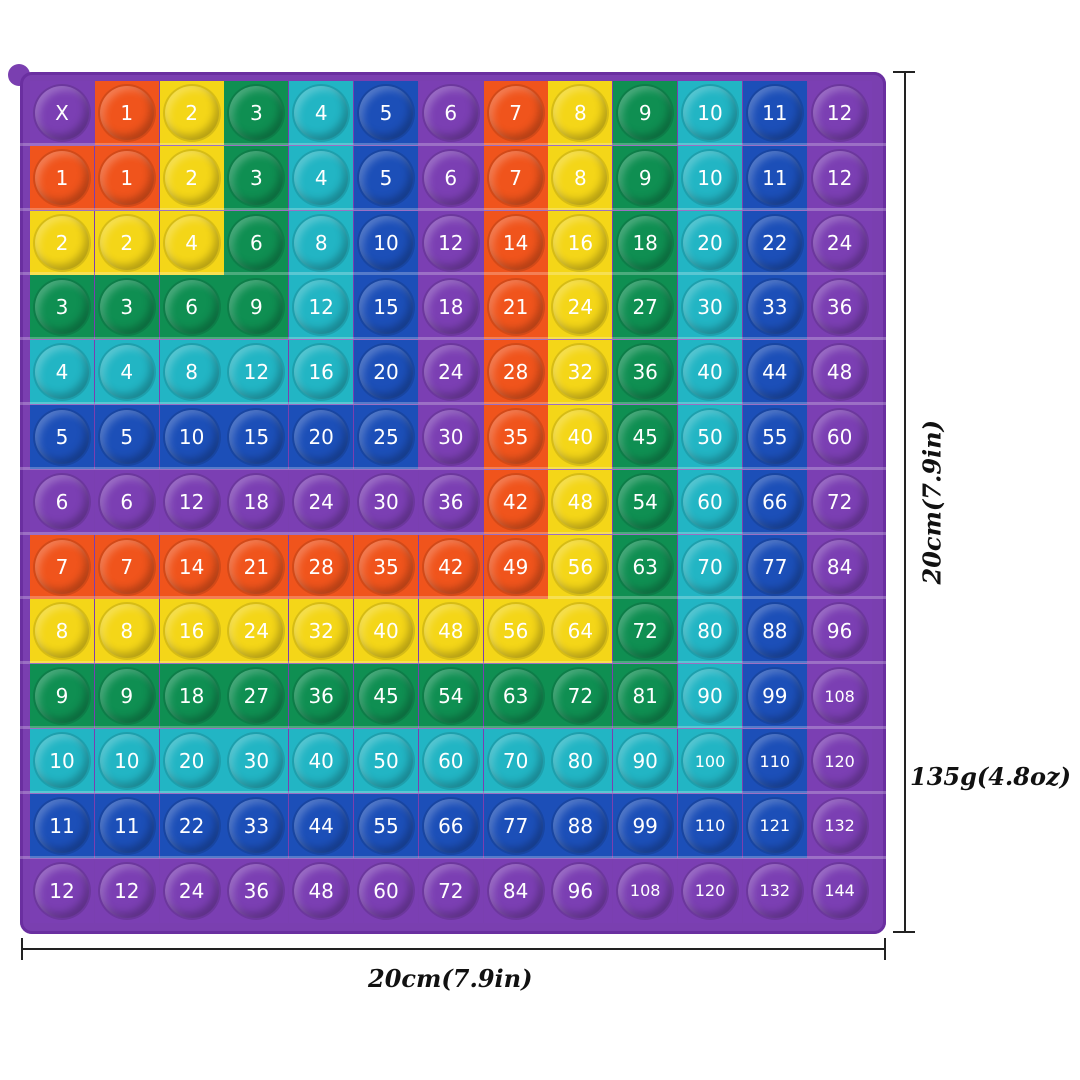 This screenshot has height=1080, width=1080. Describe the element at coordinates (515, 372) in the screenshot. I see `pop-bubble: 28` at that location.